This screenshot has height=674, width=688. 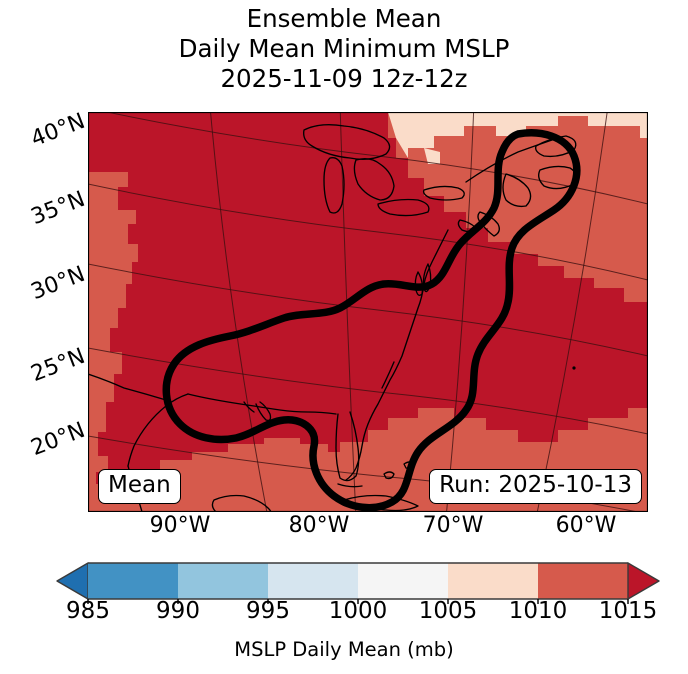 What do you see at coordinates (348, 312) in the screenshot?
I see `meridian-80w` at bounding box center [348, 312].